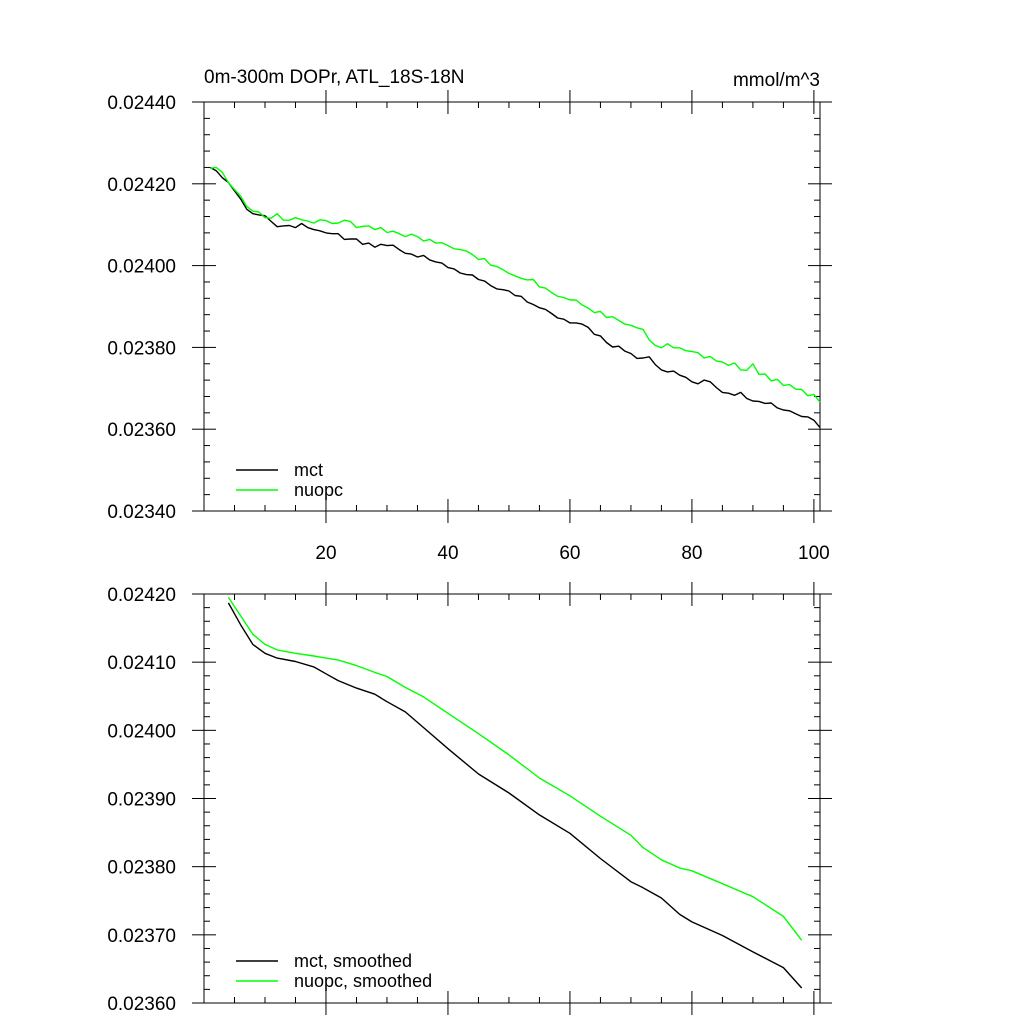 The width and height of the screenshot is (1024, 1024). What do you see at coordinates (141, 800) in the screenshot?
I see `bottom-y-tick-label: 0.02390` at bounding box center [141, 800].